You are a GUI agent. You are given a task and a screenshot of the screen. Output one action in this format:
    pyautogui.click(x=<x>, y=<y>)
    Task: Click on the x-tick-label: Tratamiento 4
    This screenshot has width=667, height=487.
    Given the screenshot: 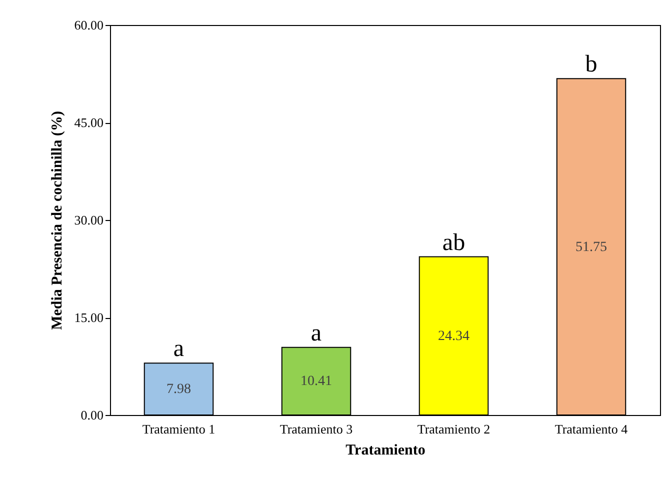 What is the action you would take?
    pyautogui.click(x=591, y=429)
    